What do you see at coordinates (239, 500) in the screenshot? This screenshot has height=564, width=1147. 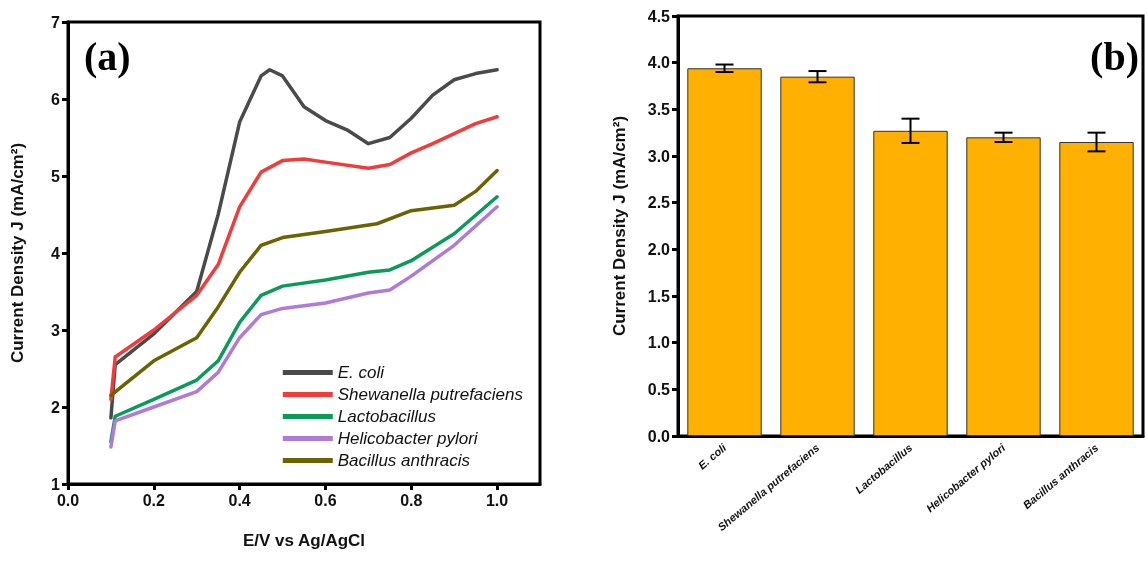 I see `x-tick-label: 0.4` at bounding box center [239, 500].